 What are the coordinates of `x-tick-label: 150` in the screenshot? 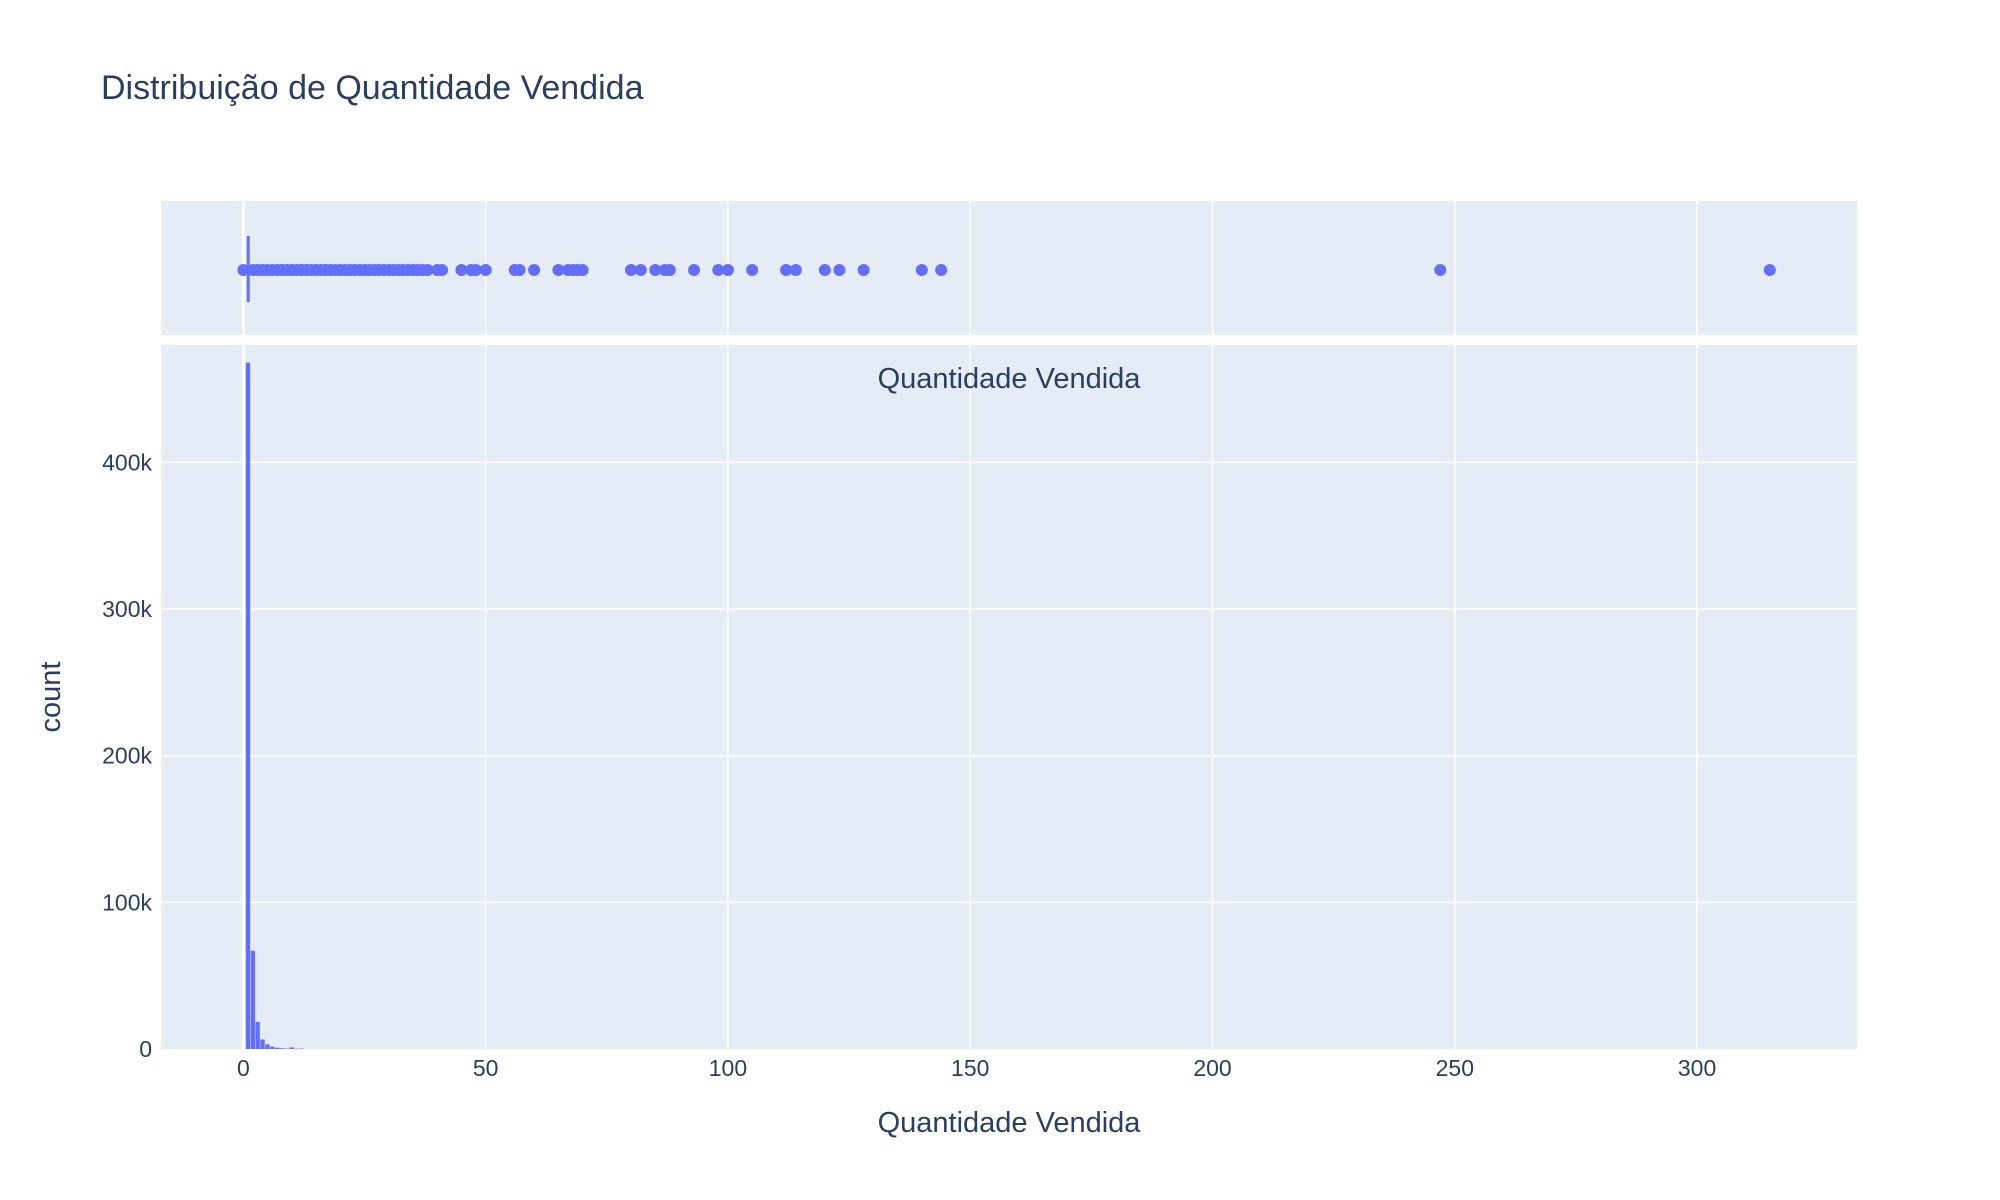 It's located at (970, 1068).